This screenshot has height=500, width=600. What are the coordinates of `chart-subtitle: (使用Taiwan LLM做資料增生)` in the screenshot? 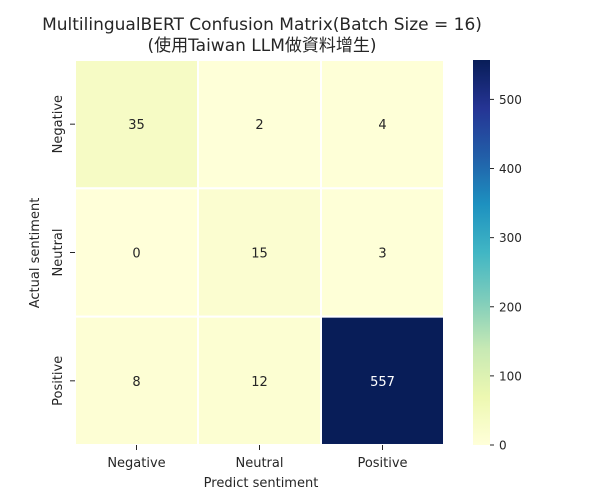 It's located at (261, 45).